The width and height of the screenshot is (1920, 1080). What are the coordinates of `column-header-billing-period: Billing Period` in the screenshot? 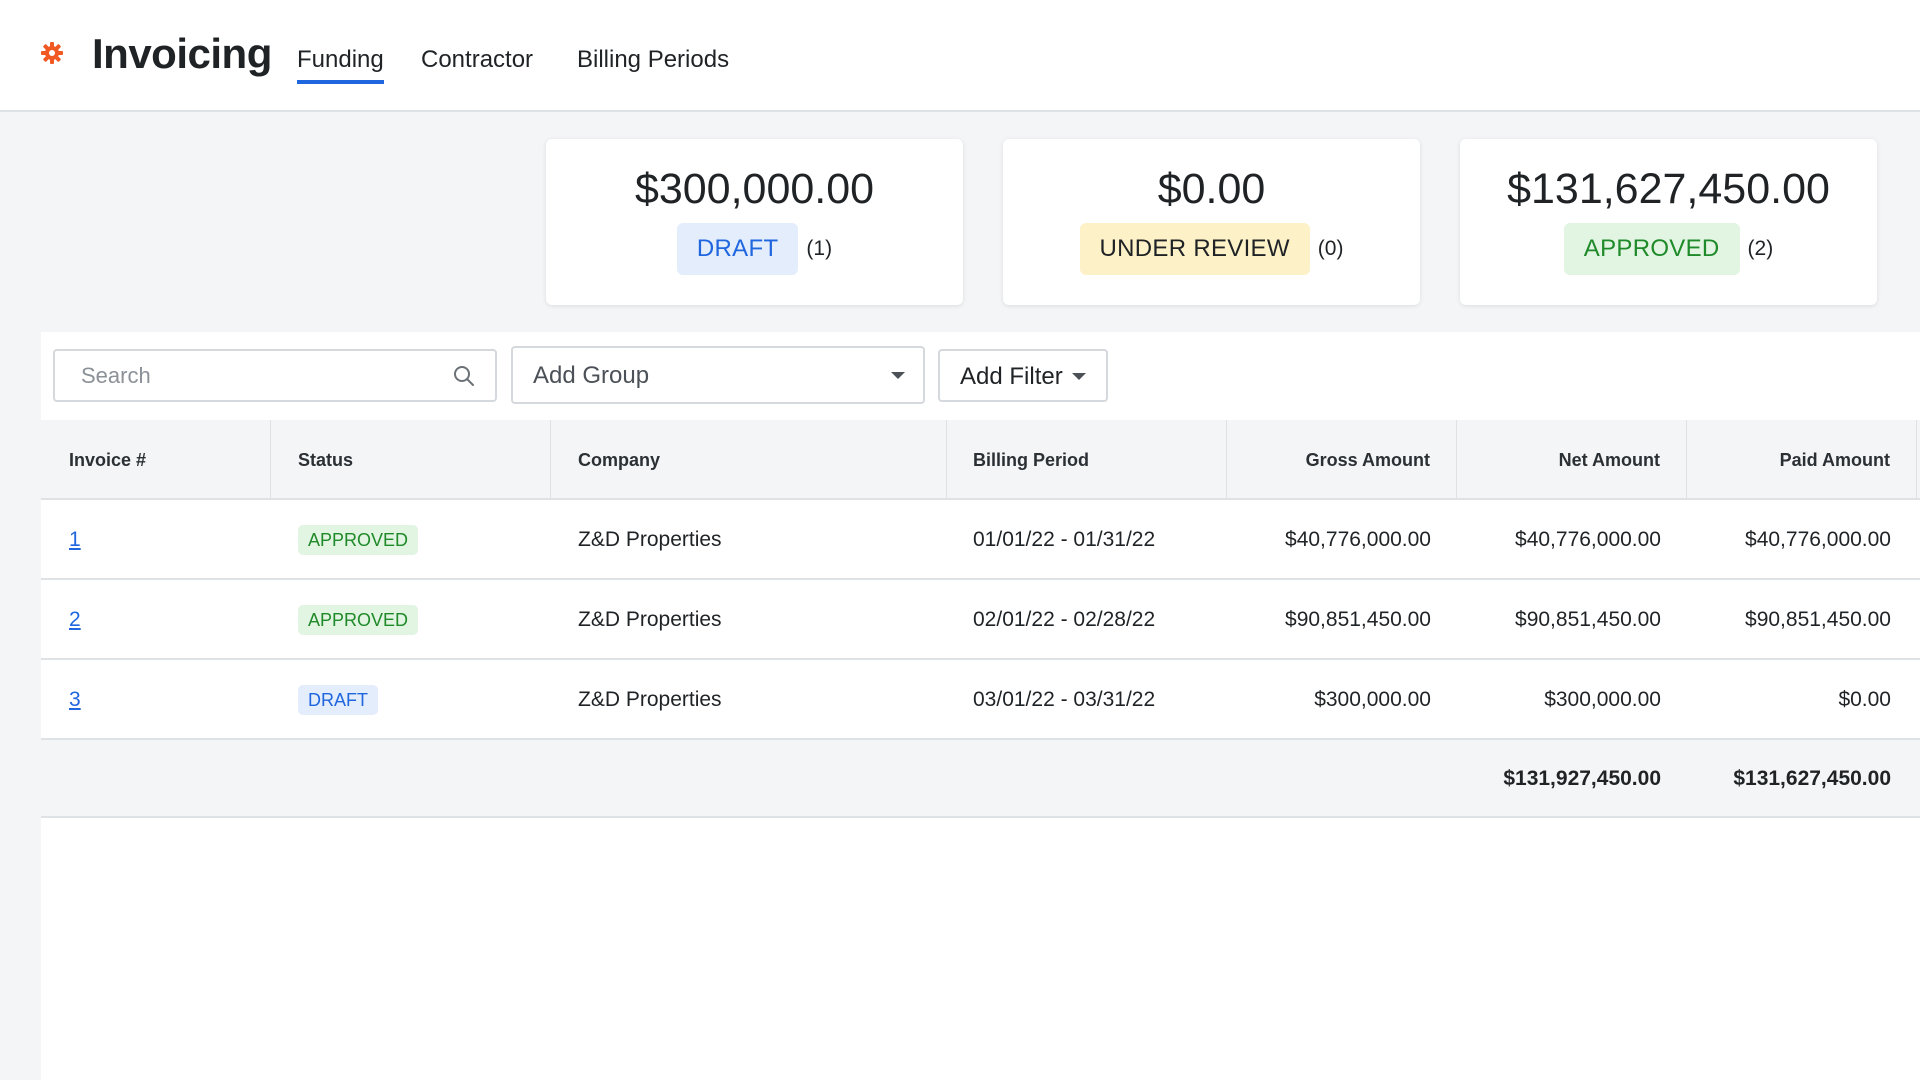 It's located at (1087, 460).